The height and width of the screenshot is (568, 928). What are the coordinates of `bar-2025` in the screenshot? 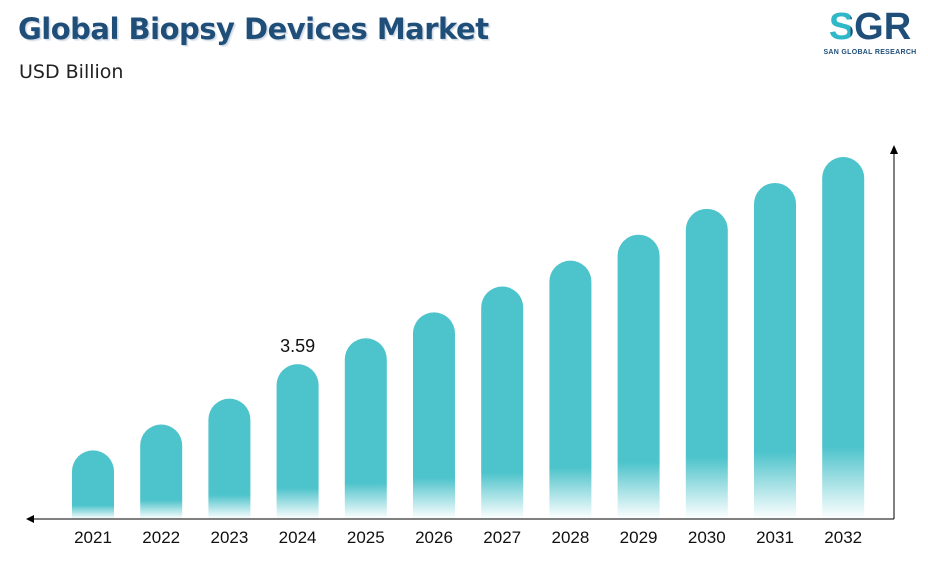 It's located at (365, 428).